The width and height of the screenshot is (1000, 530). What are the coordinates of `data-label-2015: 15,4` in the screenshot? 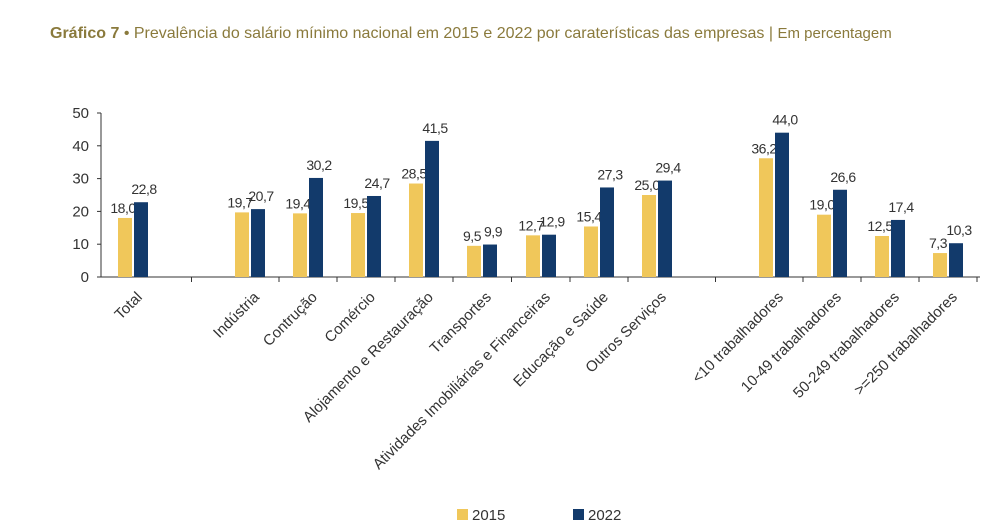 It's located at (589, 216).